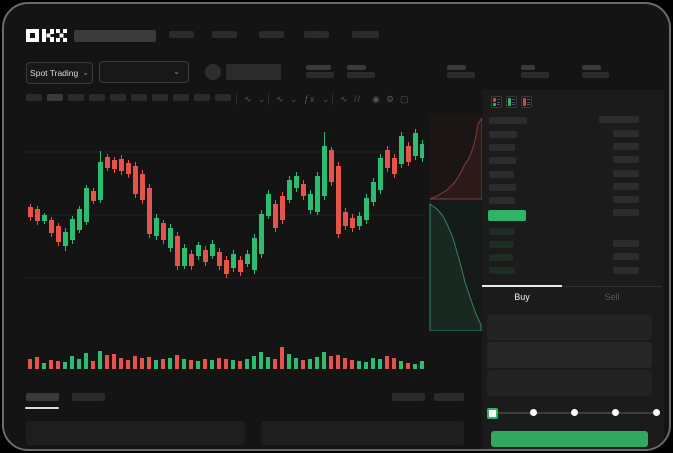 The height and width of the screenshot is (453, 673). I want to click on bottom-tab-active, so click(42, 397).